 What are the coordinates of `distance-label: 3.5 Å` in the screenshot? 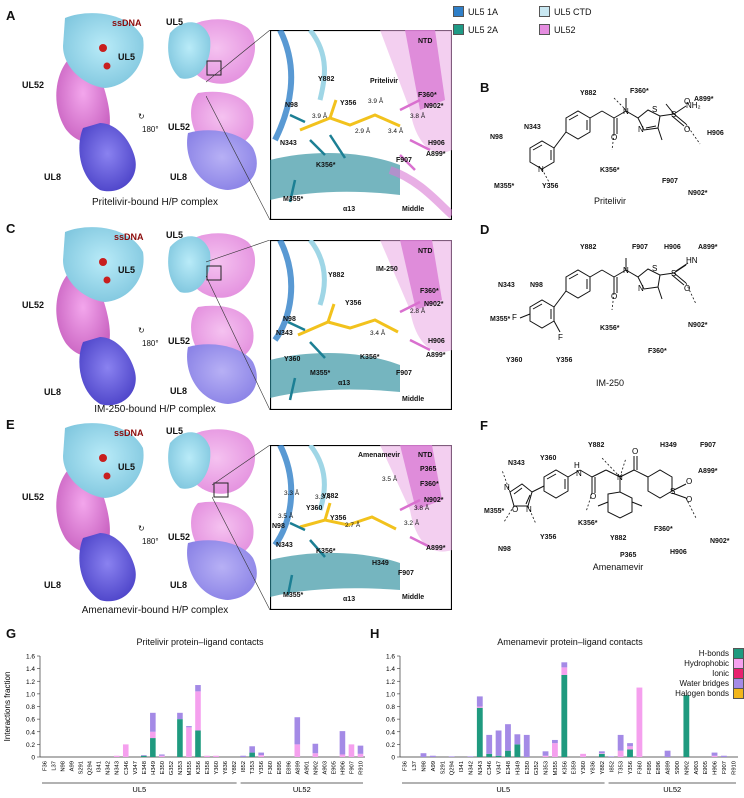 It's located at (390, 479).